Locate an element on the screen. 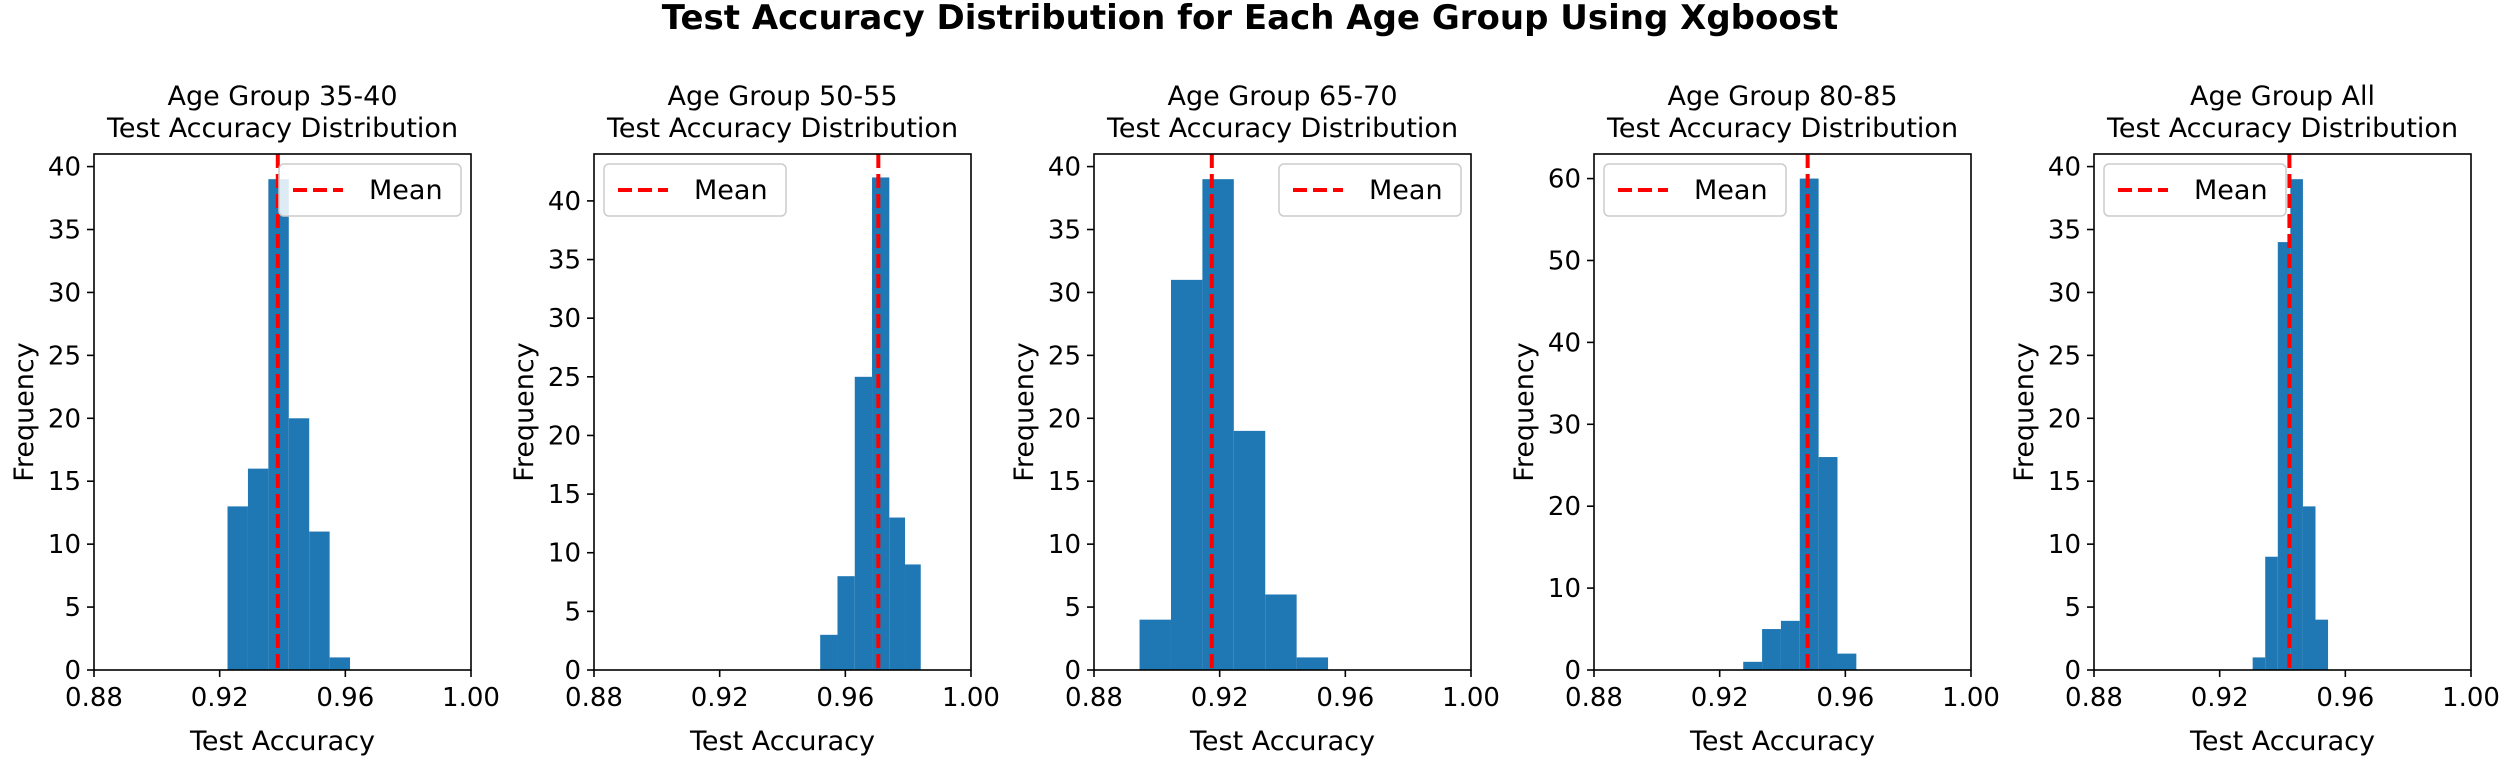 The height and width of the screenshot is (767, 2500). y-tick-label: 50 is located at coordinates (1564, 261).